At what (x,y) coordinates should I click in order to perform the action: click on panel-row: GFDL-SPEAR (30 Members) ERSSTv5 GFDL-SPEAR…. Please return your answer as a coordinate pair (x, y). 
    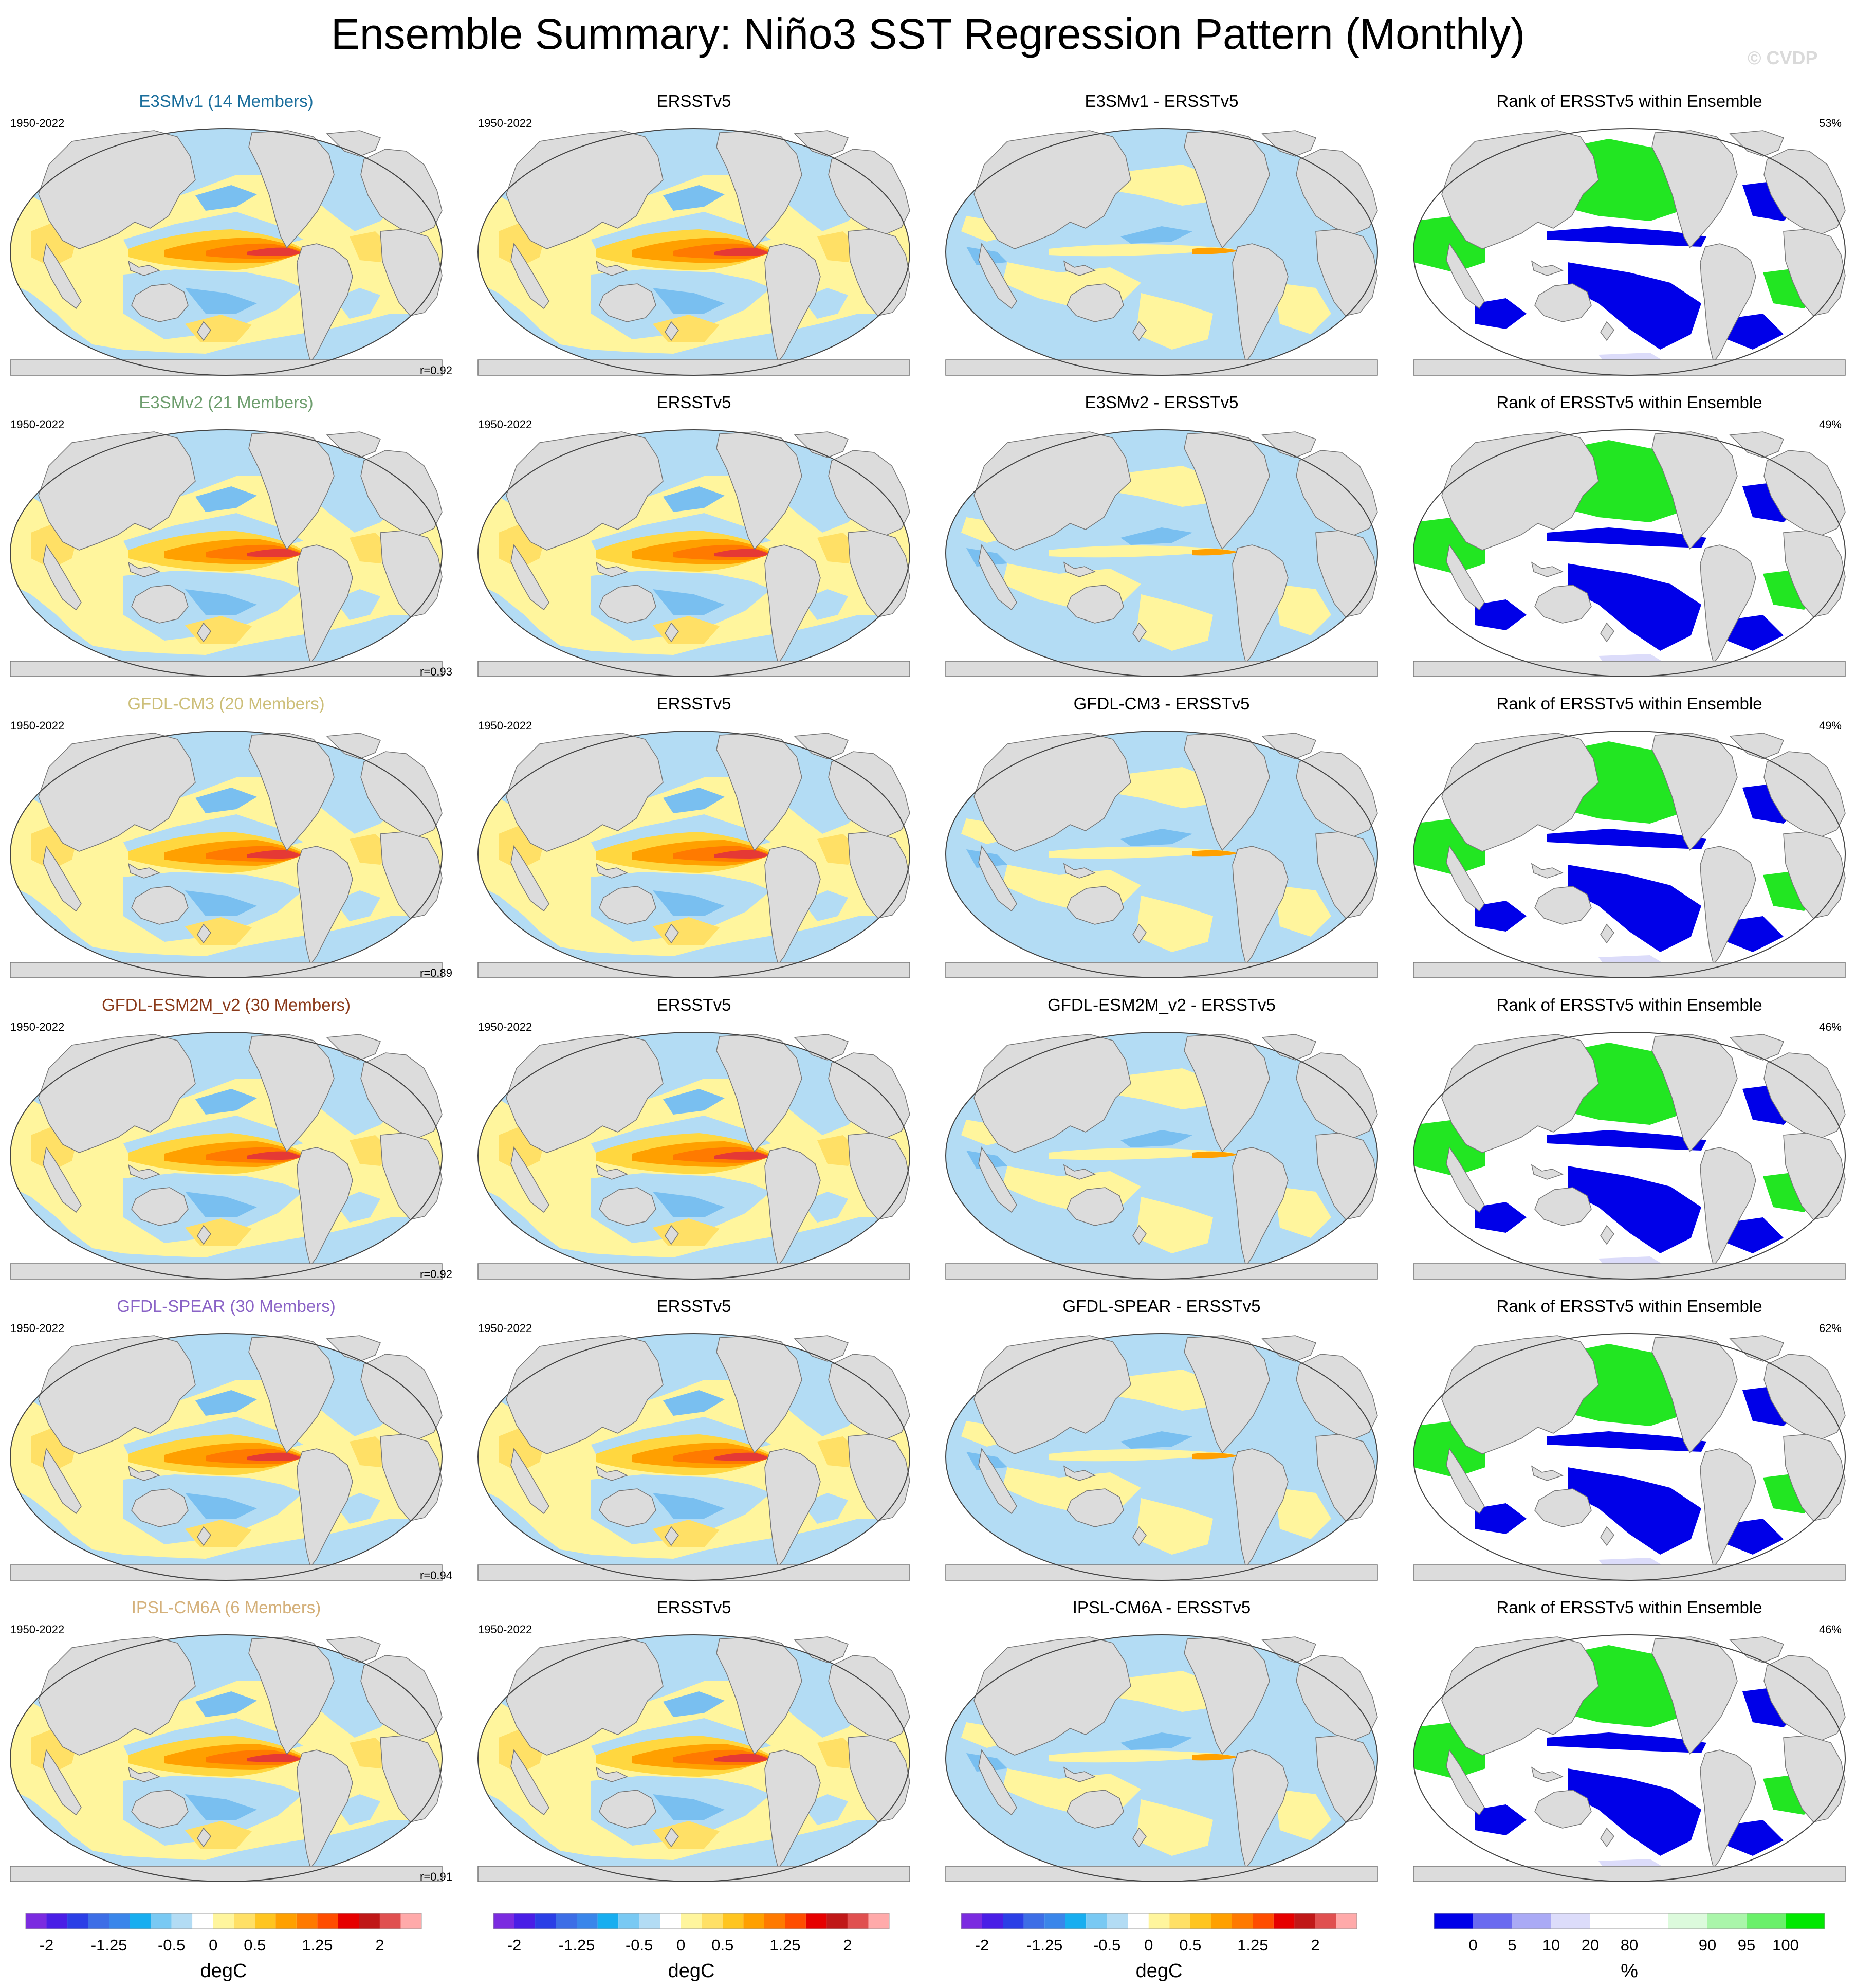
    Looking at the image, I should click on (927, 1439).